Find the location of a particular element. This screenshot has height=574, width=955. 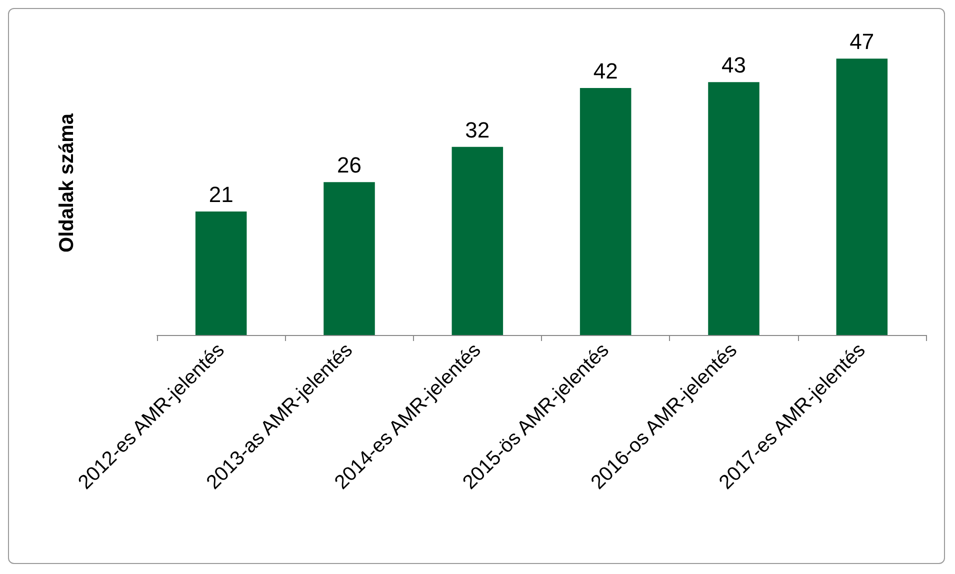

data-label: 42 is located at coordinates (605, 71).